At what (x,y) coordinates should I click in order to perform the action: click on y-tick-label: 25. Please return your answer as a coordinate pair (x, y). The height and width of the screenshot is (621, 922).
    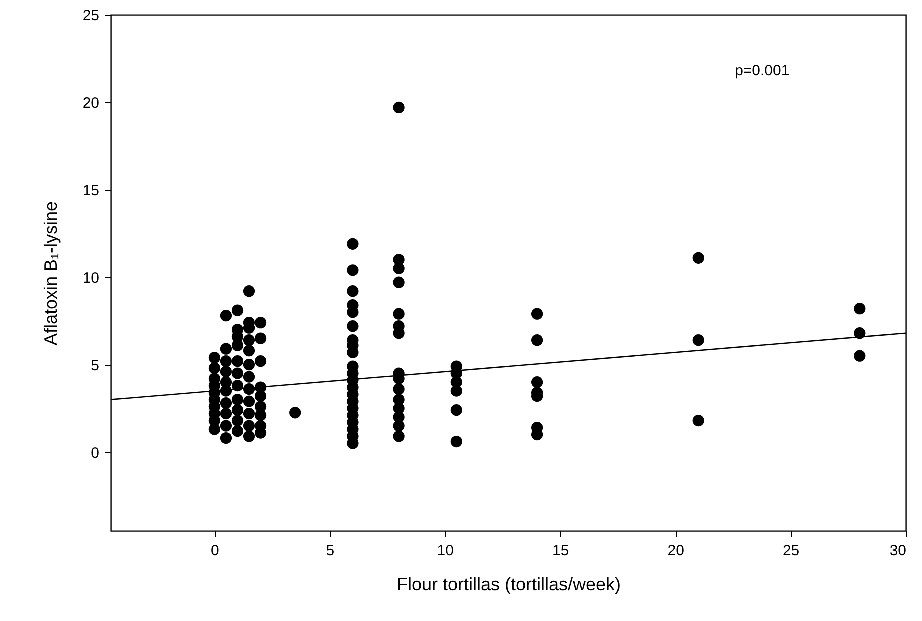
    Looking at the image, I should click on (91, 16).